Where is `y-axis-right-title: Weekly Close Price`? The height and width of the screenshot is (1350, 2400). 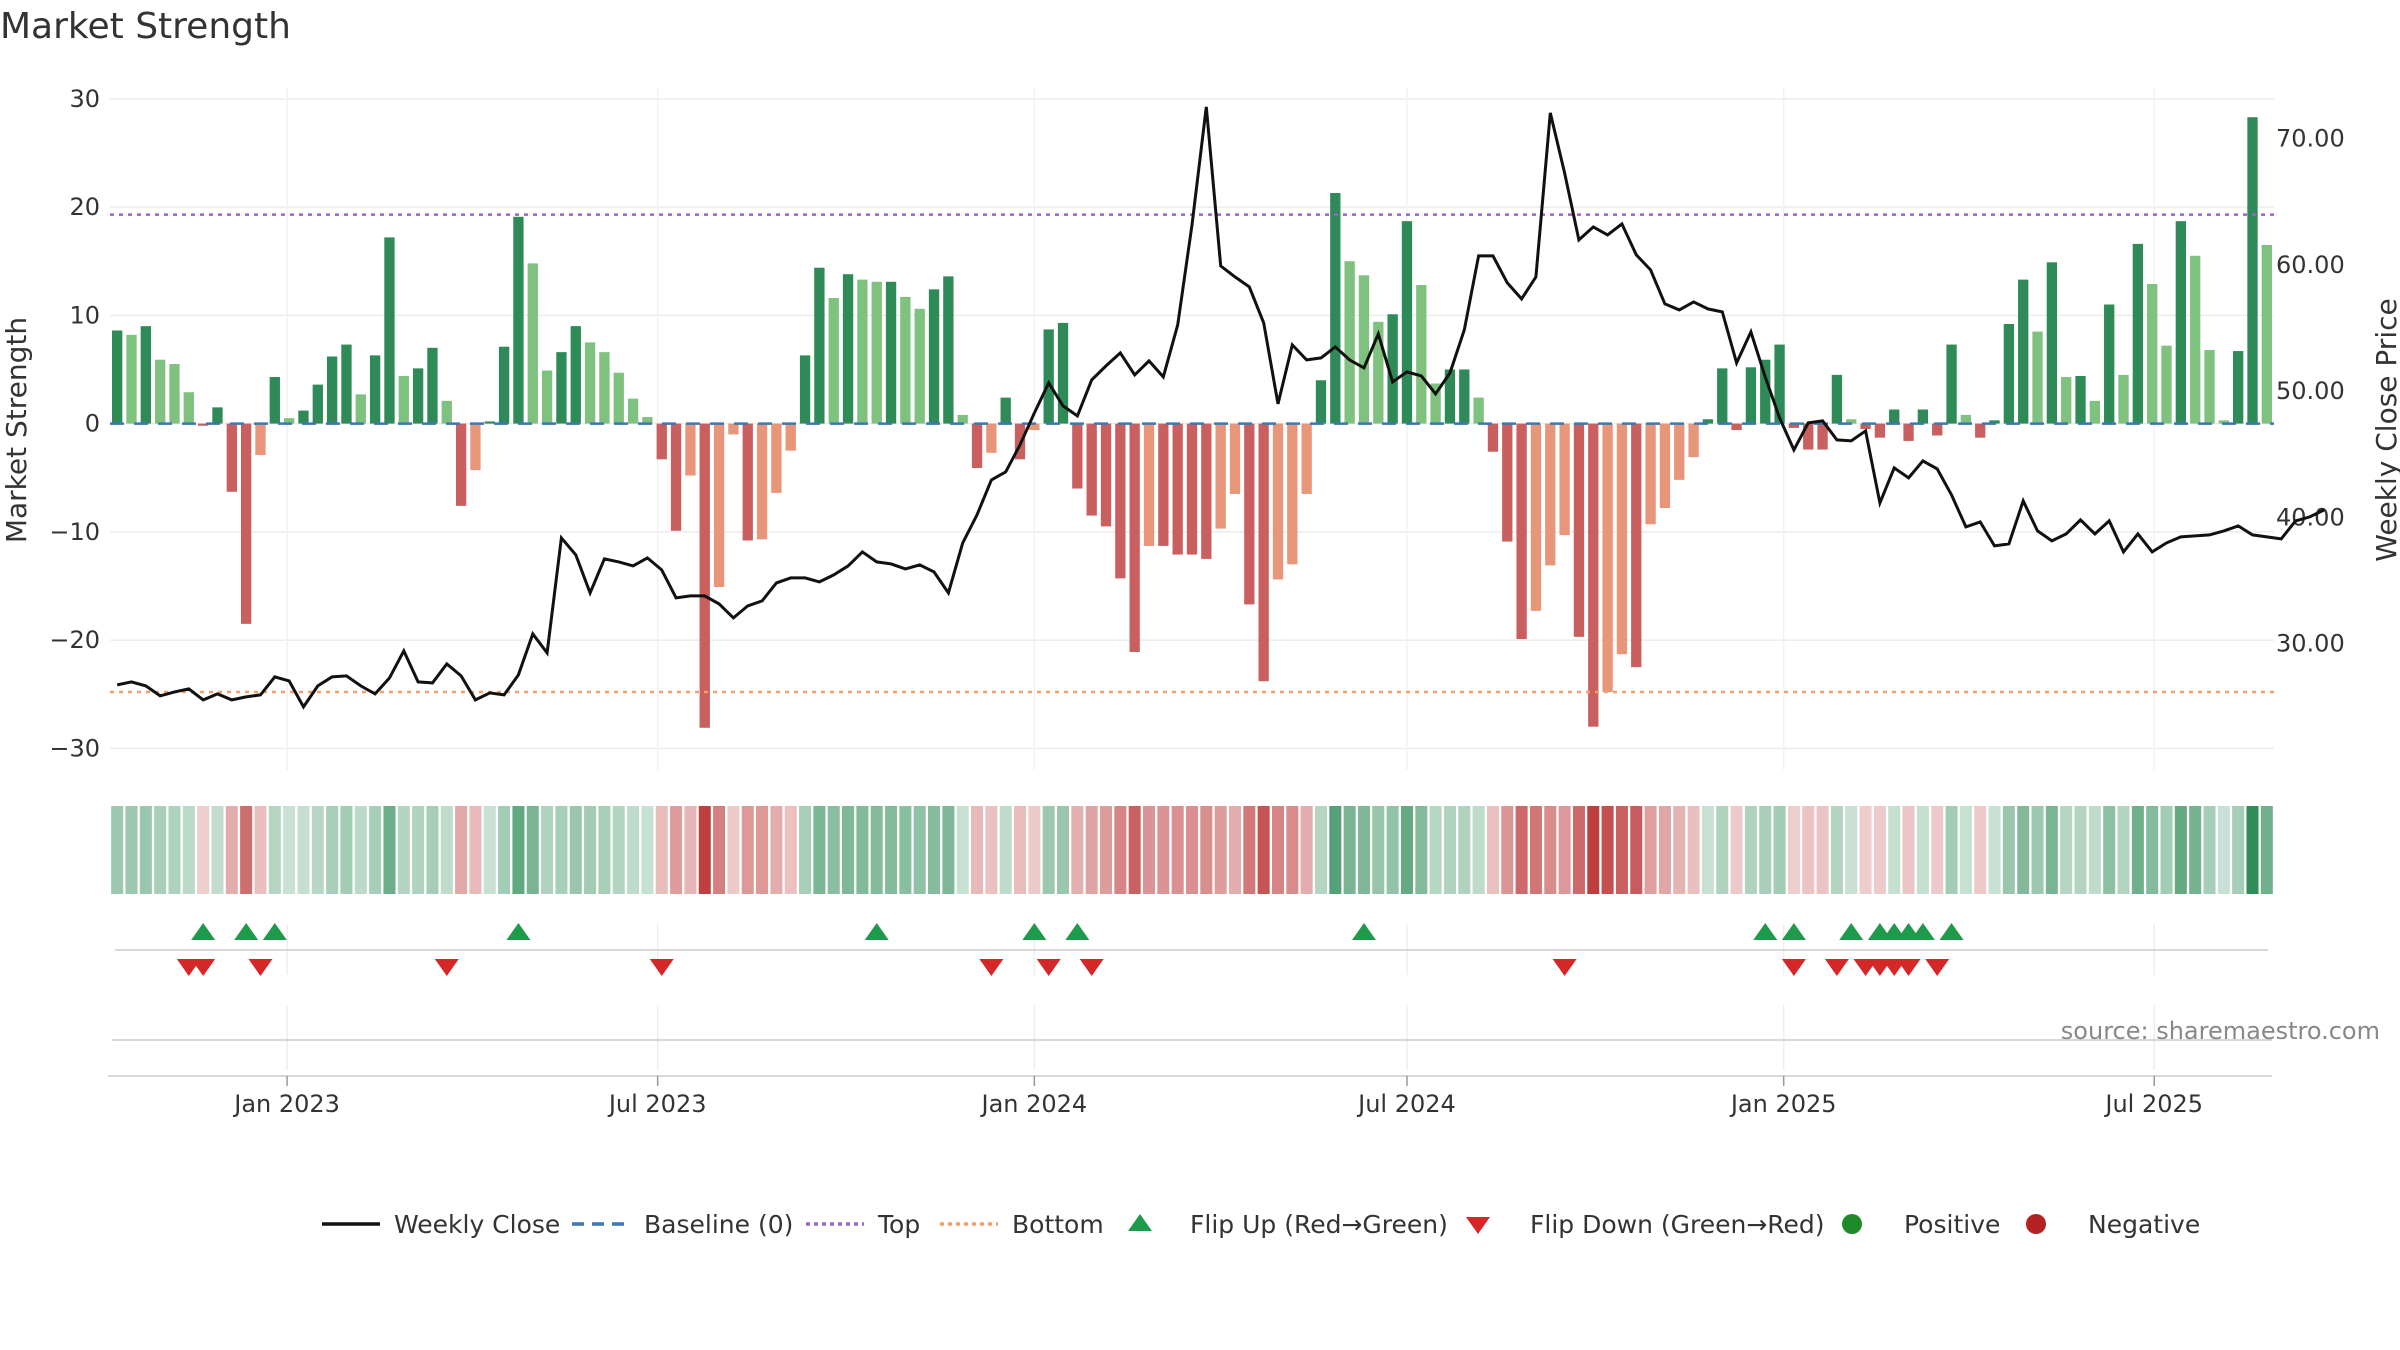 y-axis-right-title: Weekly Close Price is located at coordinates (2385, 429).